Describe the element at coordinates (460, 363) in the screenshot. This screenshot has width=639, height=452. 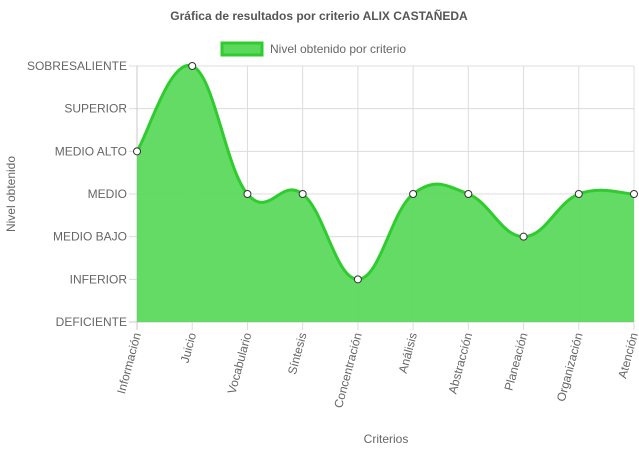
I see `x-tick-label: Abstracción` at that location.